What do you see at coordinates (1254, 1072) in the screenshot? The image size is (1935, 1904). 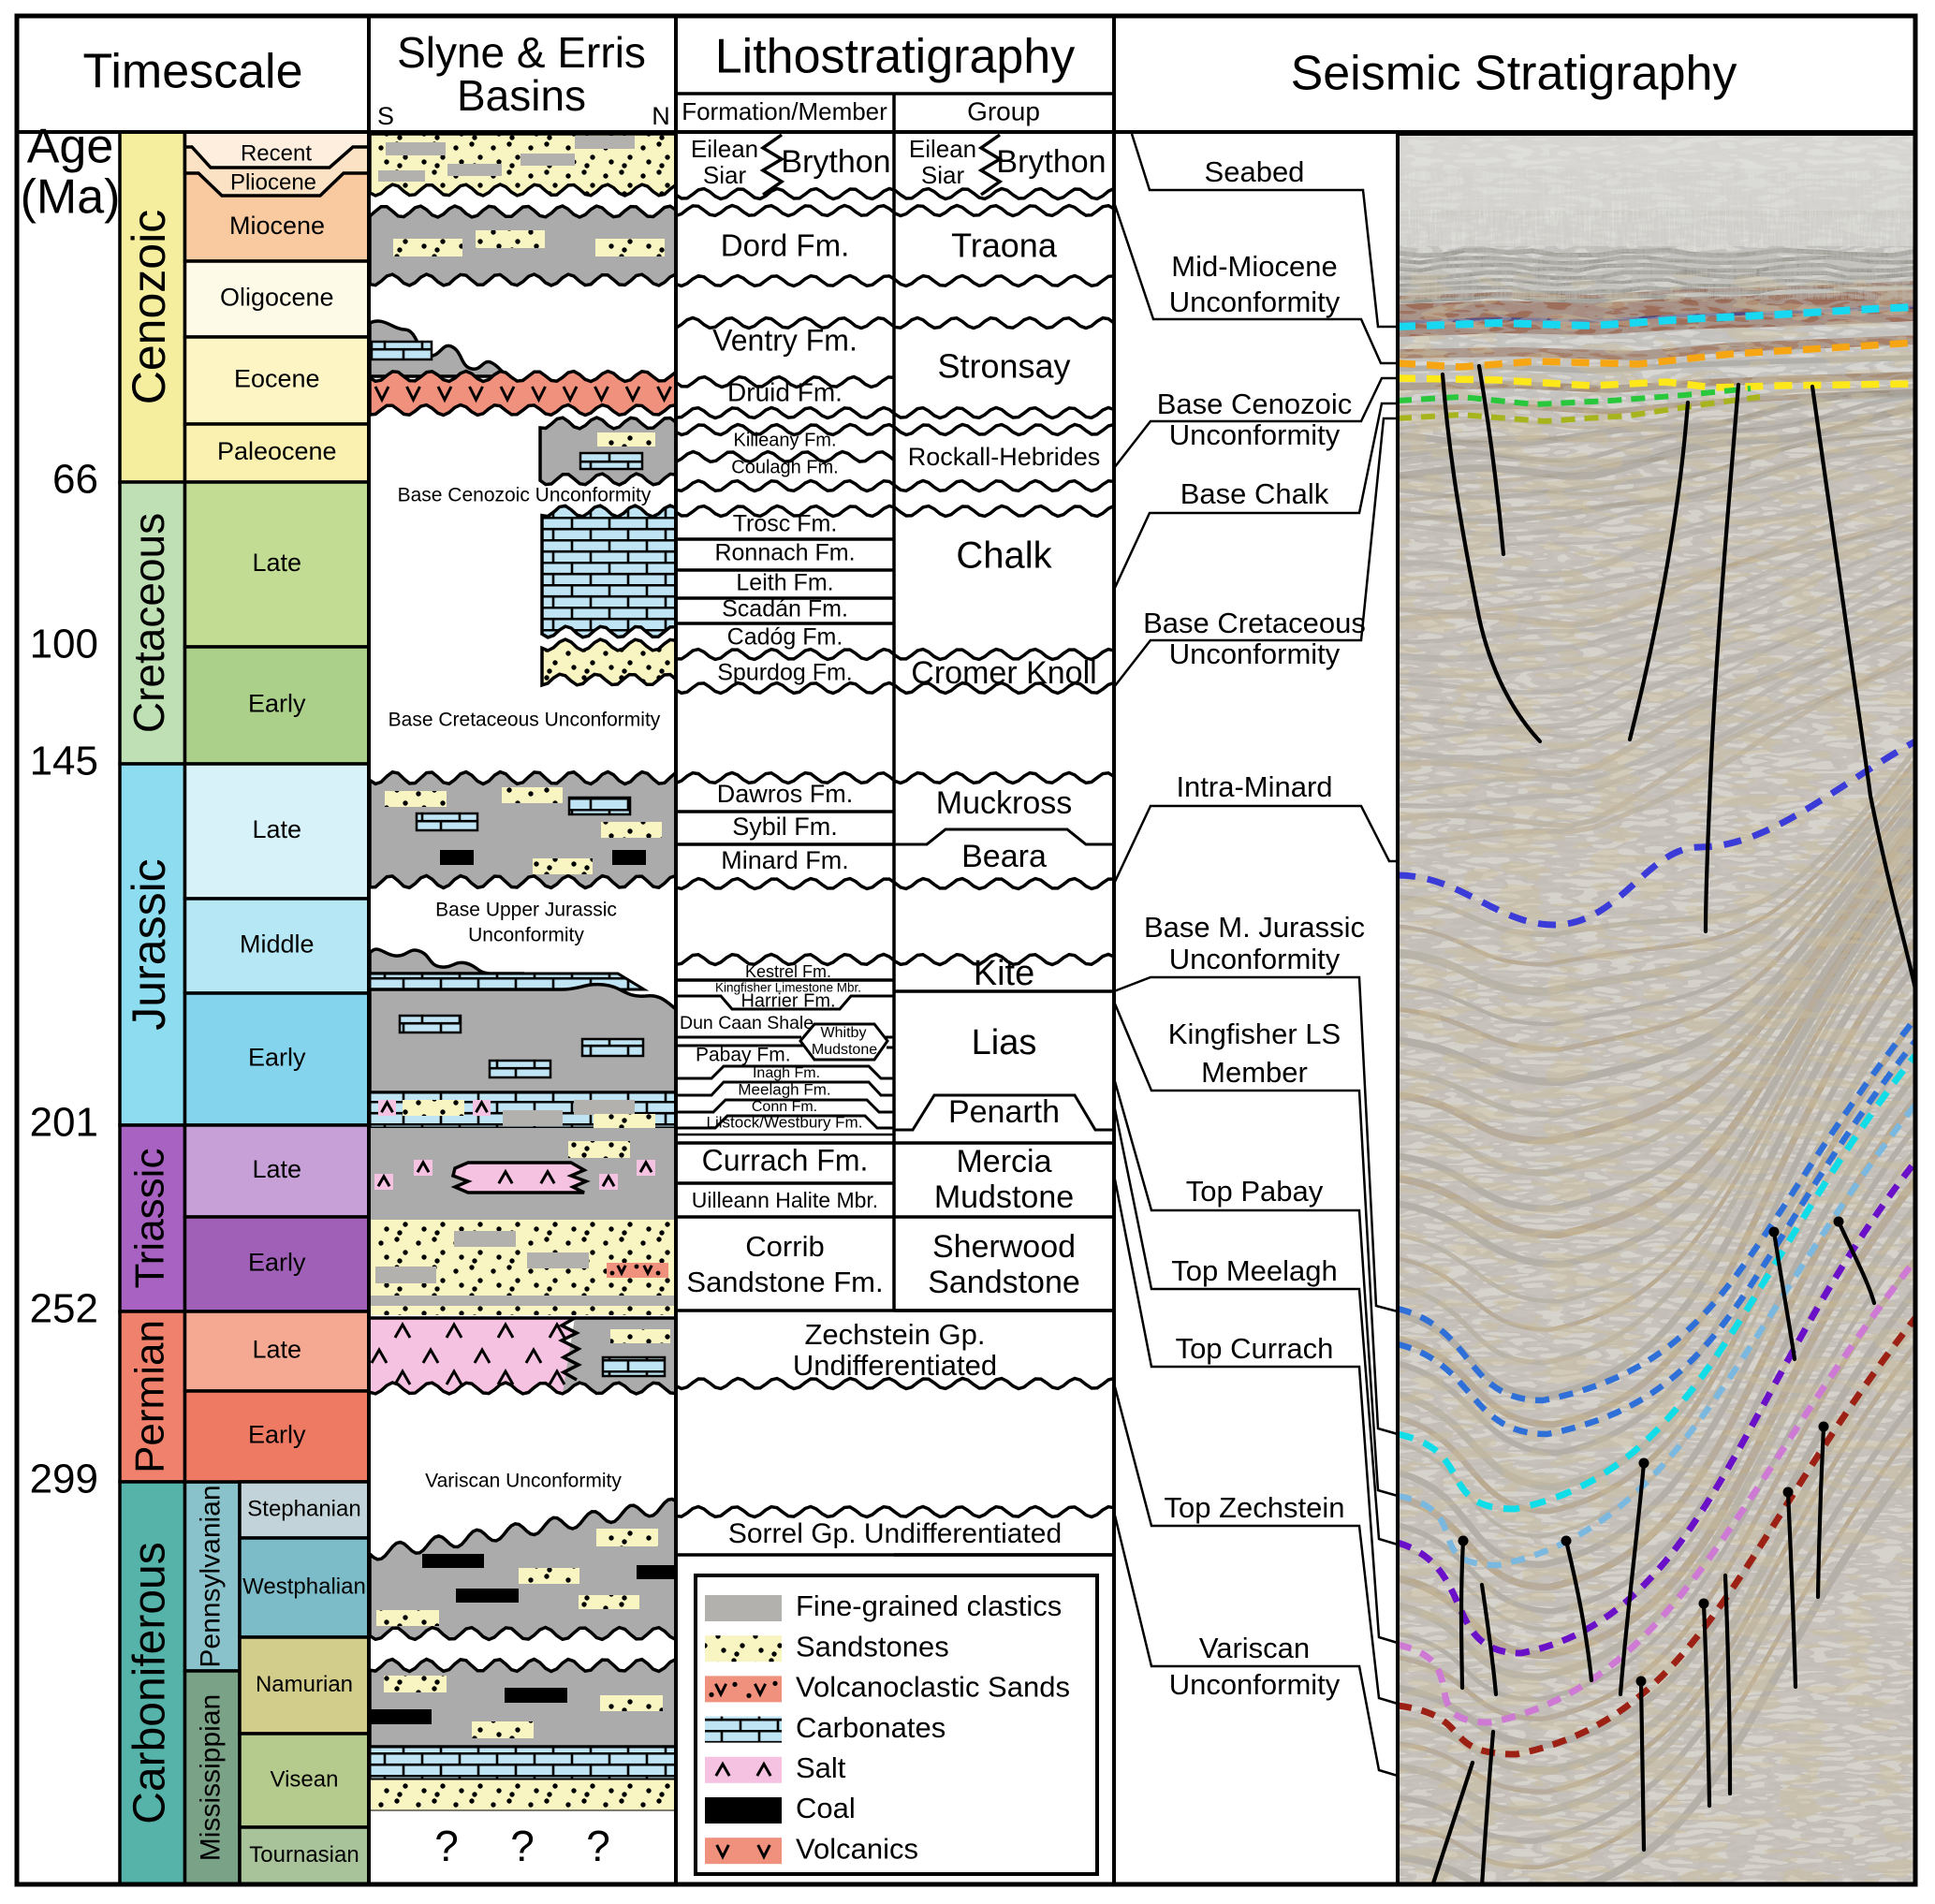 I see `svg-text: Member` at bounding box center [1254, 1072].